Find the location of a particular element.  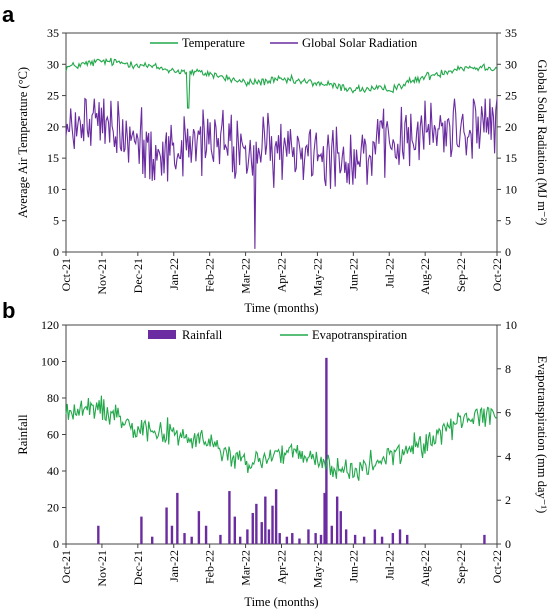

y-left-tick-label: 15 is located at coordinates (53, 158).